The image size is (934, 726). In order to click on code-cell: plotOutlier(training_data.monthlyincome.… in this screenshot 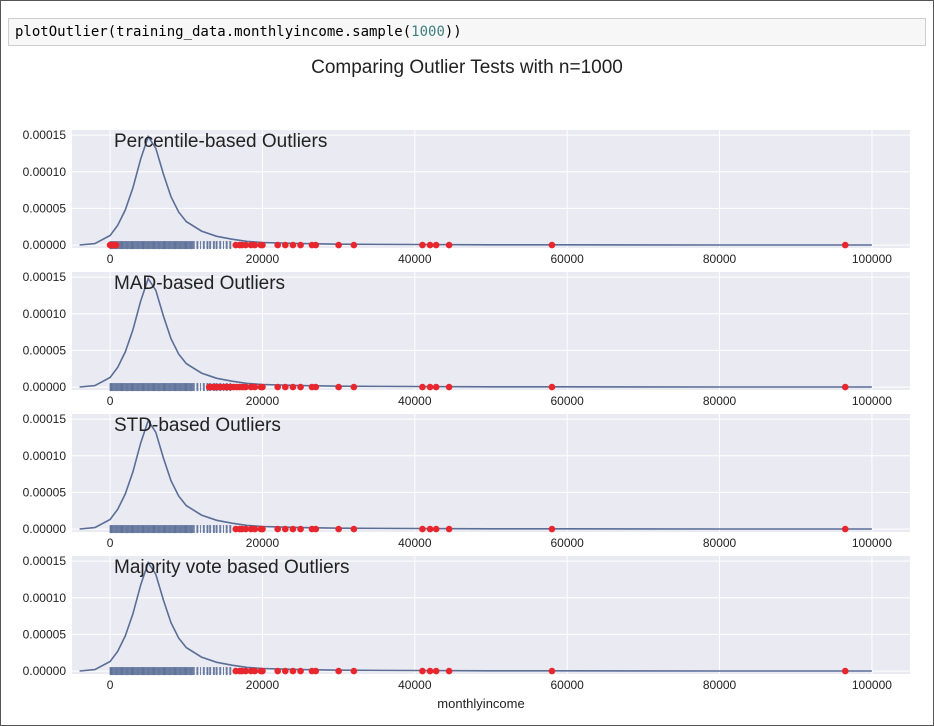, I will do `click(467, 32)`.